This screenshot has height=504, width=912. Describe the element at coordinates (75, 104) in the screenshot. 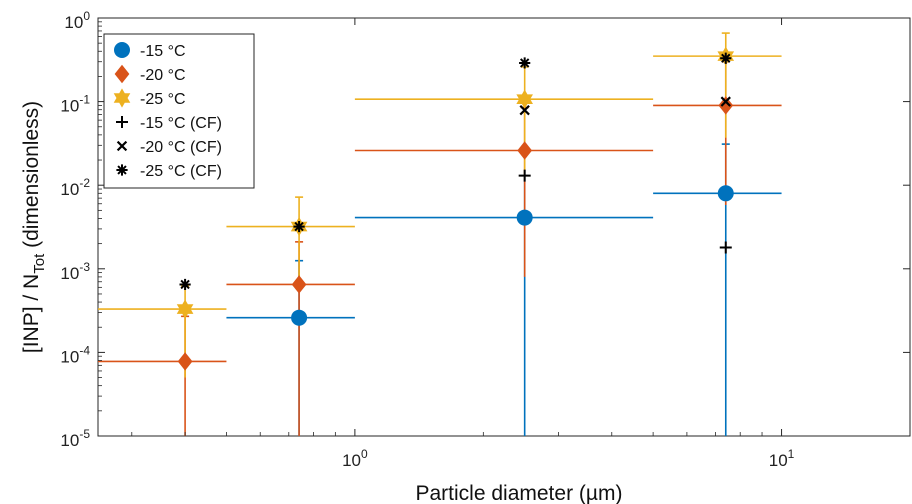

I see `y-tick-label-1: 10⁻¹` at that location.